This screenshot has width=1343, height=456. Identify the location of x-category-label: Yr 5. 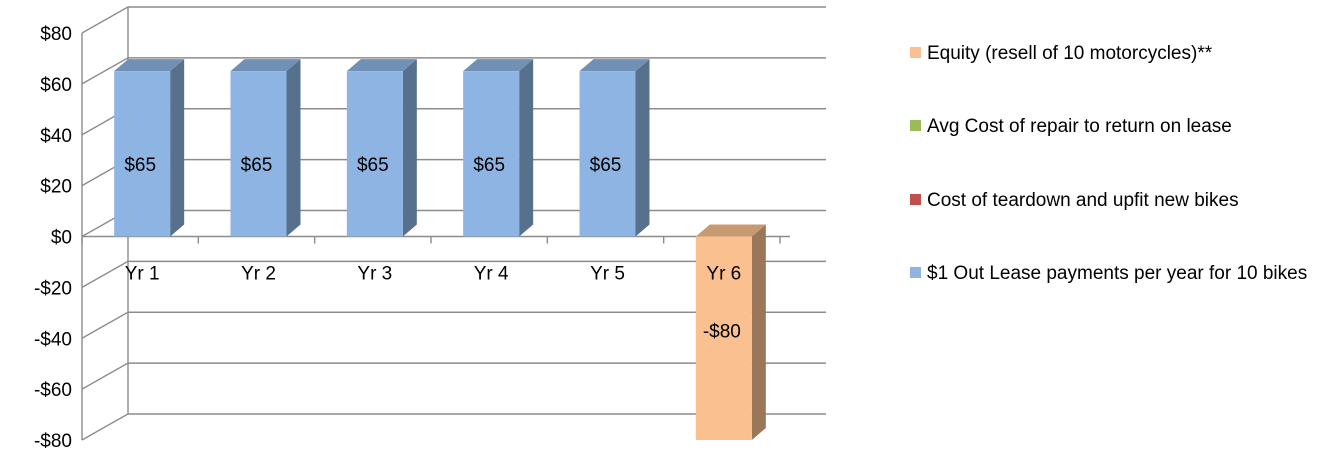
(607, 274).